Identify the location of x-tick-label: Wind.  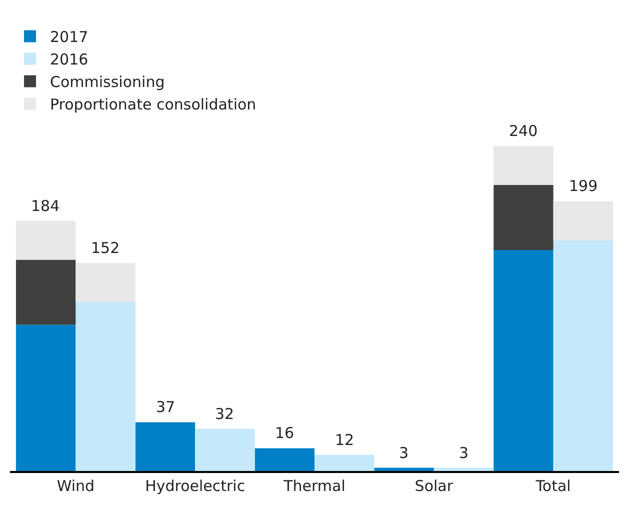
(75, 486).